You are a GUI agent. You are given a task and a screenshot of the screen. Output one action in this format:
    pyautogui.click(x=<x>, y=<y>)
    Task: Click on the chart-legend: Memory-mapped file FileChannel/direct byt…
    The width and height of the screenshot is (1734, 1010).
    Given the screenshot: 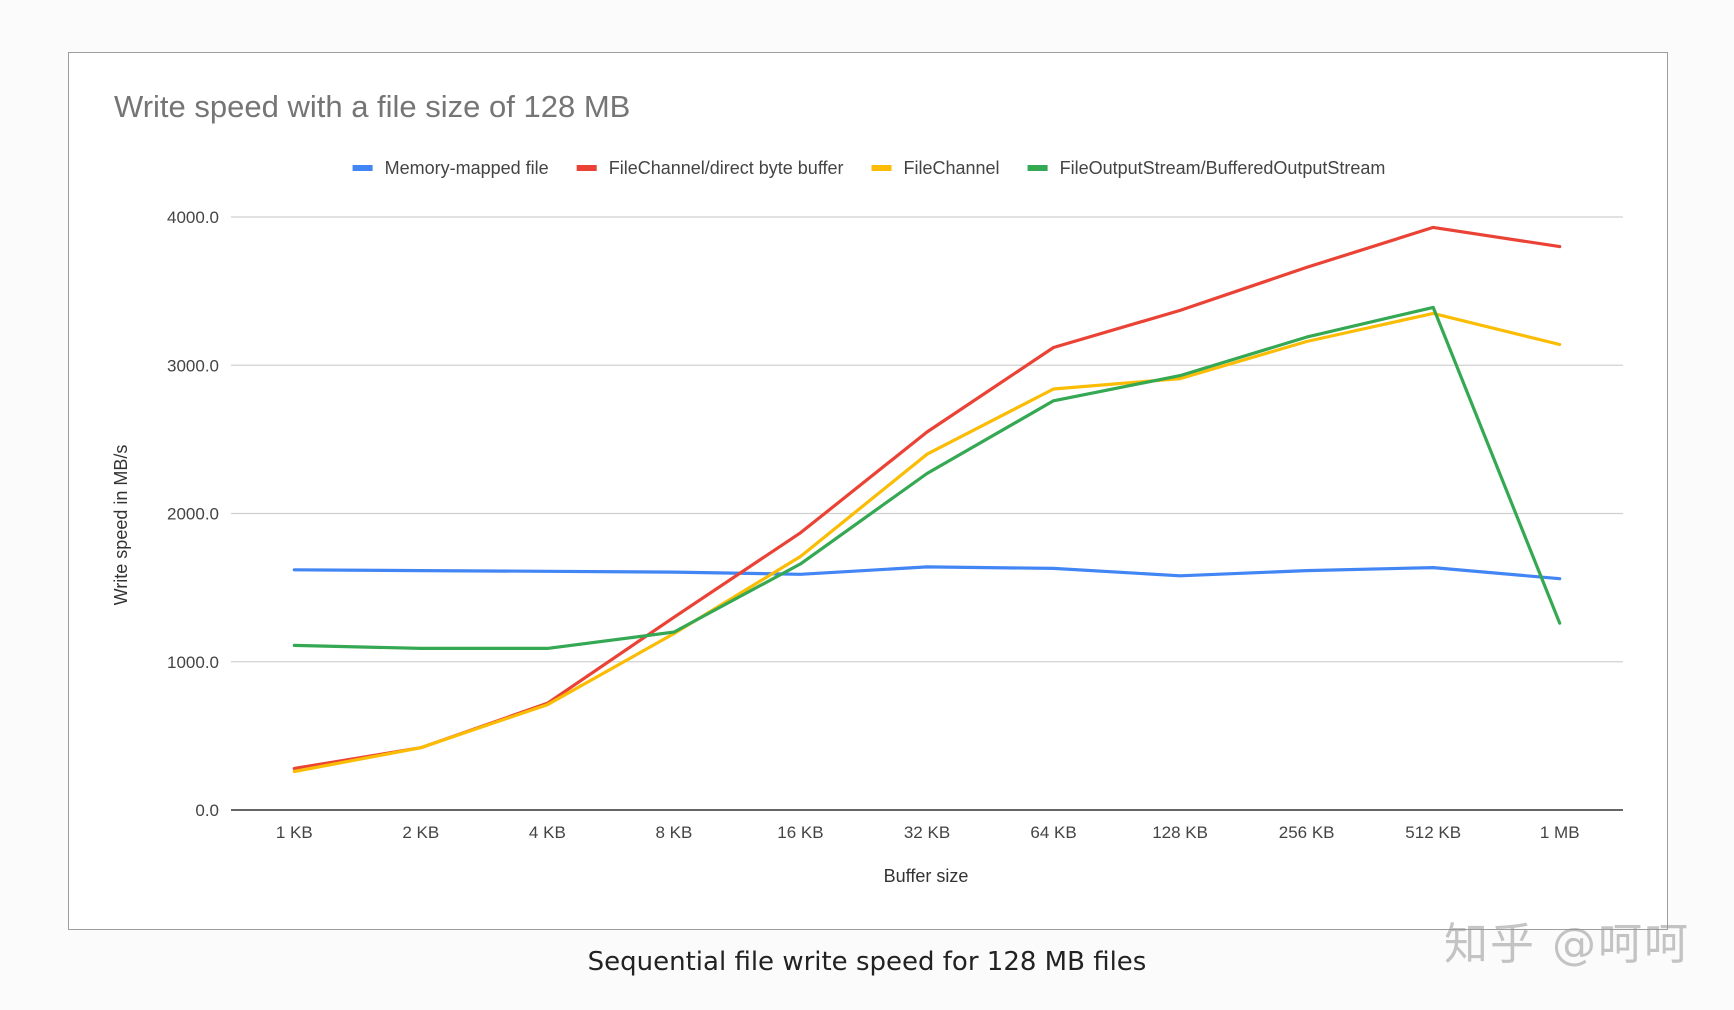 What is the action you would take?
    pyautogui.click(x=869, y=168)
    